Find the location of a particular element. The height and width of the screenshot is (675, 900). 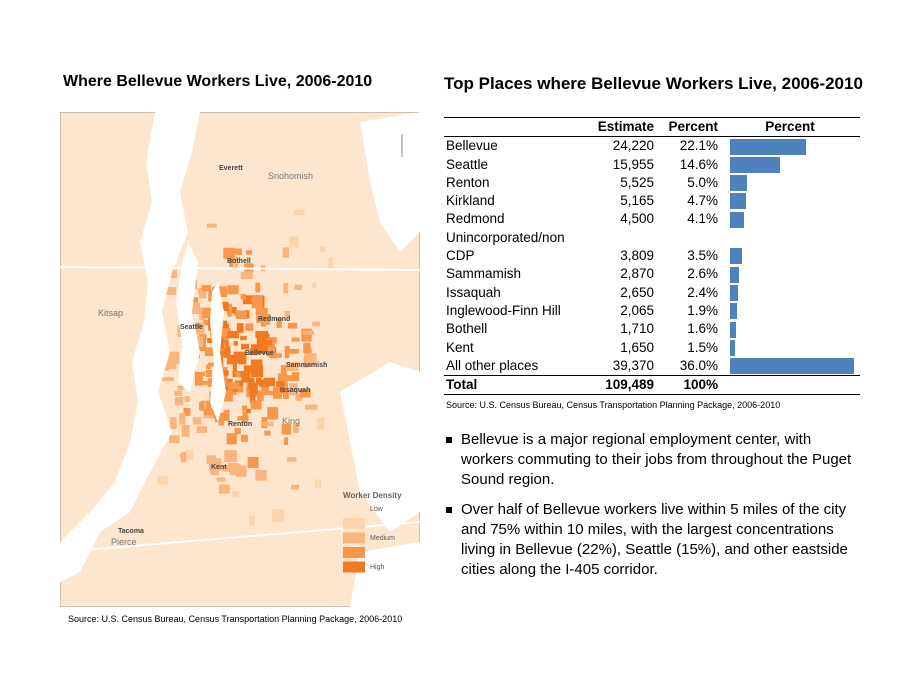

percent: 3.5% is located at coordinates (702, 256).